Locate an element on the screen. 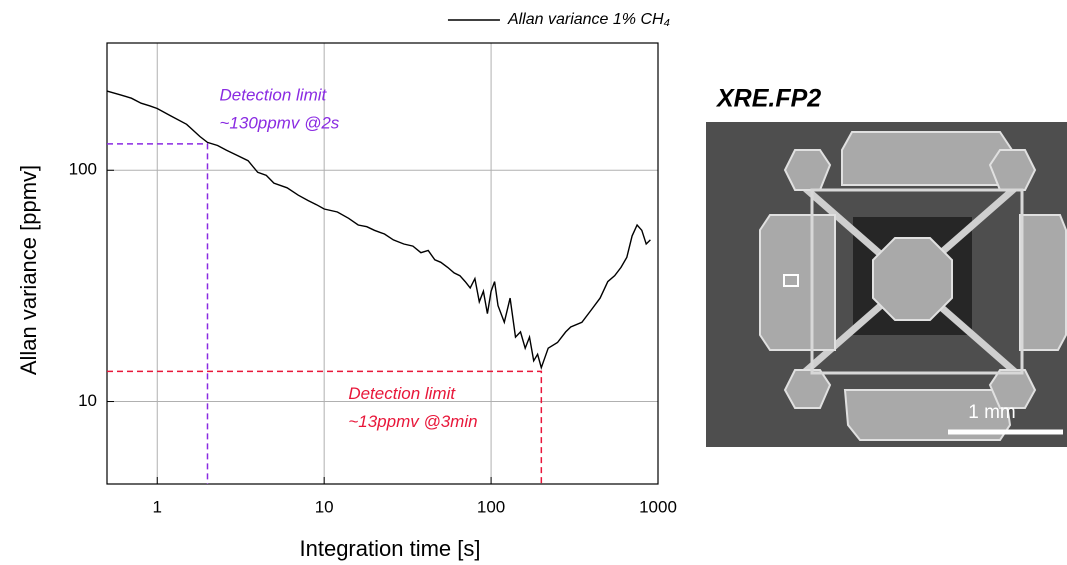 The height and width of the screenshot is (565, 1067). x-tick-label: 1 is located at coordinates (157, 506).